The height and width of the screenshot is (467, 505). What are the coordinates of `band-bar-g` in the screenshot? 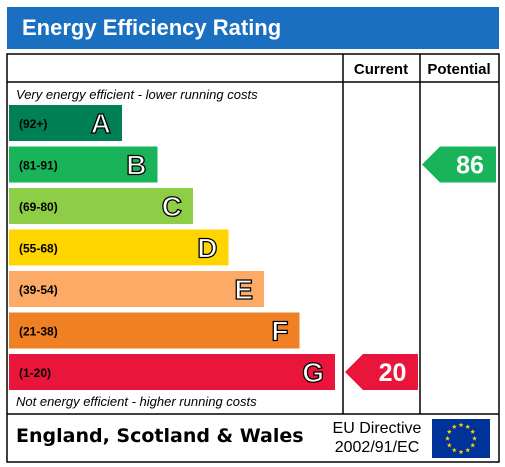 It's located at (172, 372).